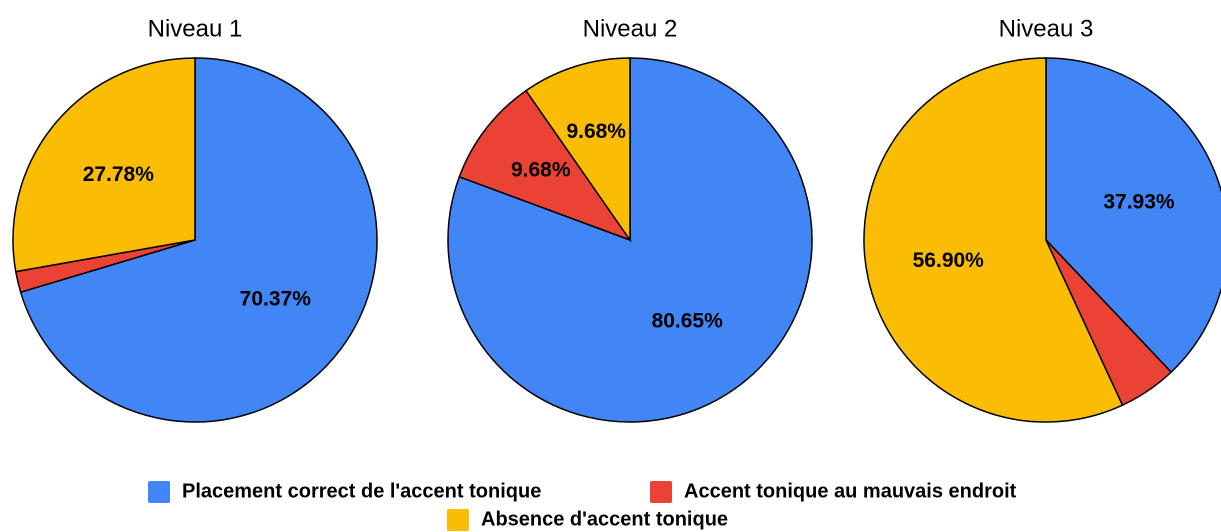  I want to click on value-label: 70.37%, so click(276, 298).